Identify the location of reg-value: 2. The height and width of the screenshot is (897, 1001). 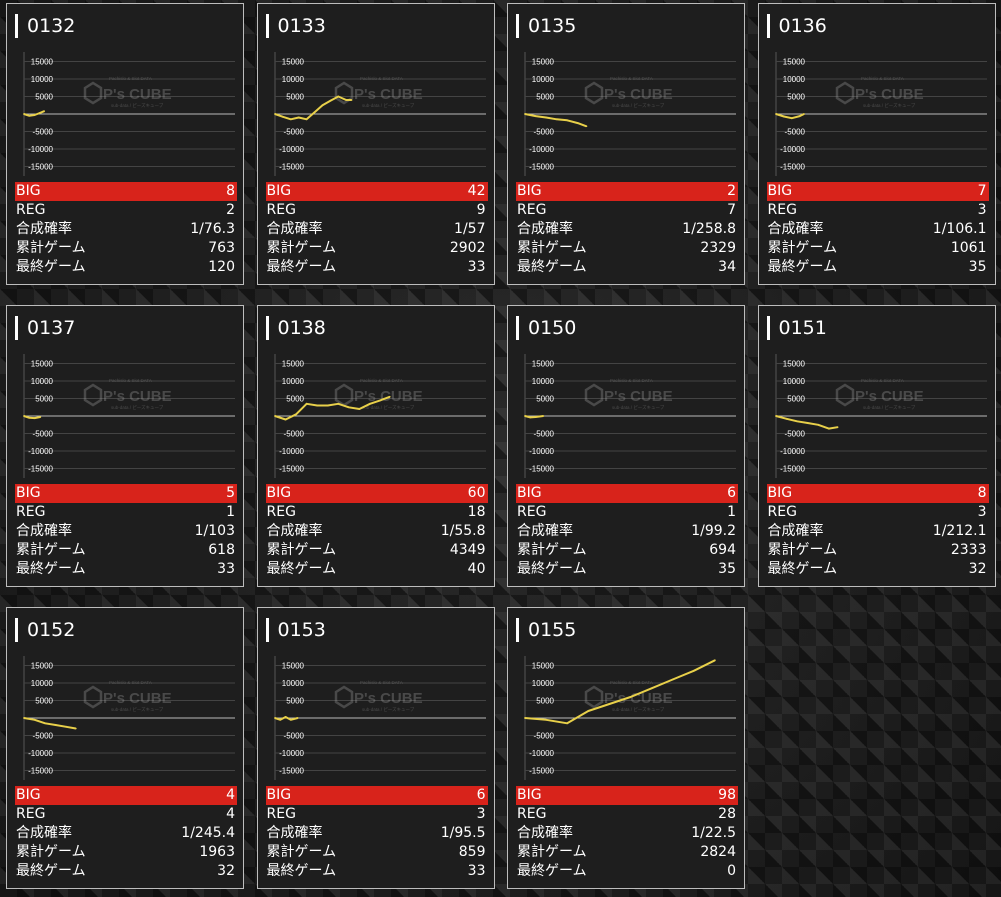
(230, 210).